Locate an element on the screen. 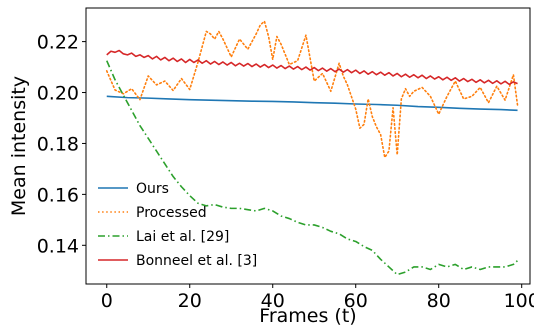  x-tick-label: 60 is located at coordinates (356, 301).